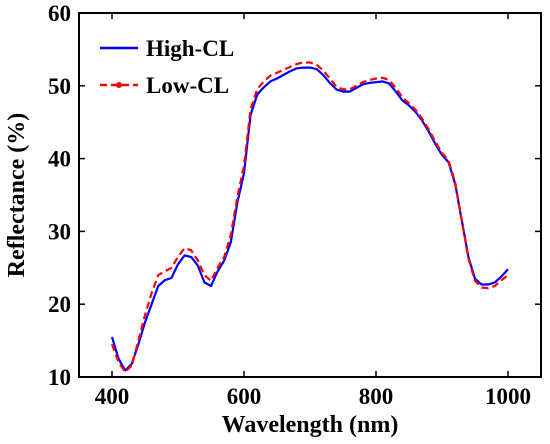  Describe the element at coordinates (187, 85) in the screenshot. I see `legend-label: Low-CL` at that location.